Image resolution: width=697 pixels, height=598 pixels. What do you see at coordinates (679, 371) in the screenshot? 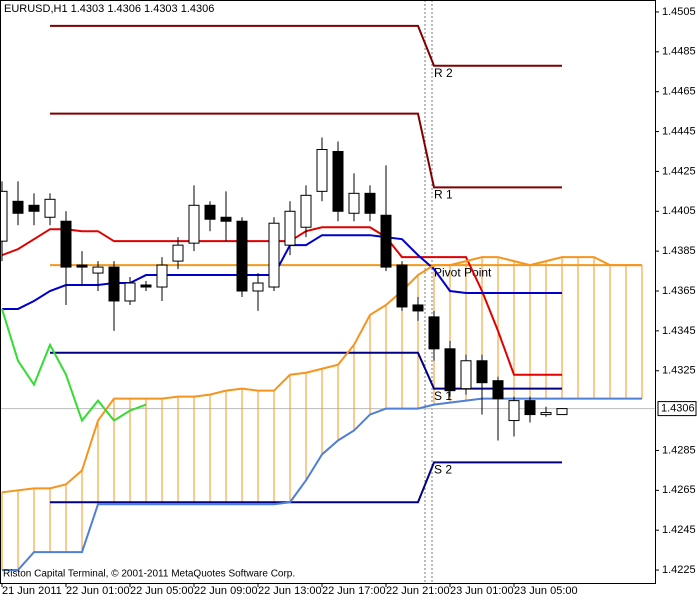
I see `y-tick-label: 1.4325` at bounding box center [679, 371].